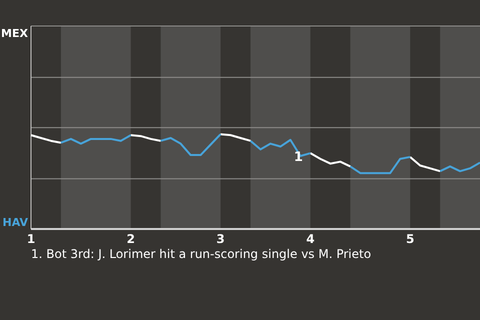 This screenshot has width=480, height=320. What do you see at coordinates (220, 239) in the screenshot?
I see `x-tick-label: 3` at bounding box center [220, 239].